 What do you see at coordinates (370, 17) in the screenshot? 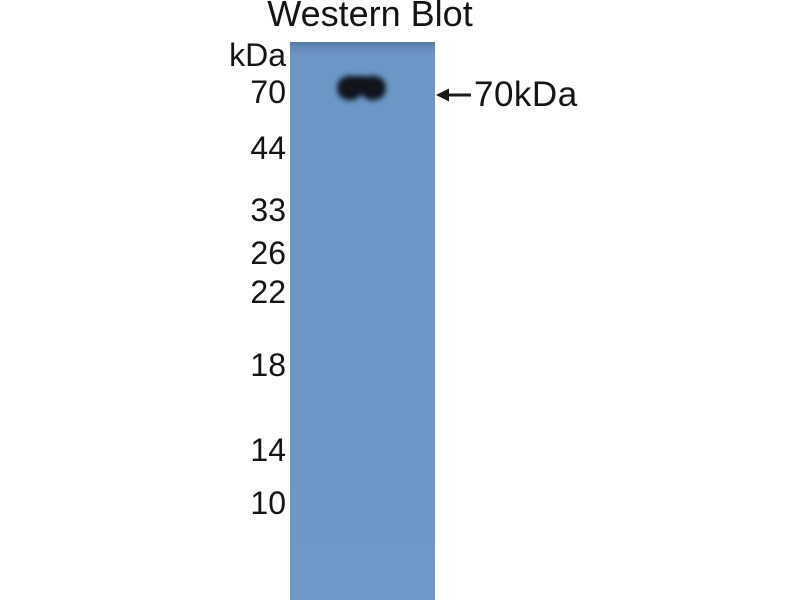
I see `figure-title: Western Blot` at bounding box center [370, 17].